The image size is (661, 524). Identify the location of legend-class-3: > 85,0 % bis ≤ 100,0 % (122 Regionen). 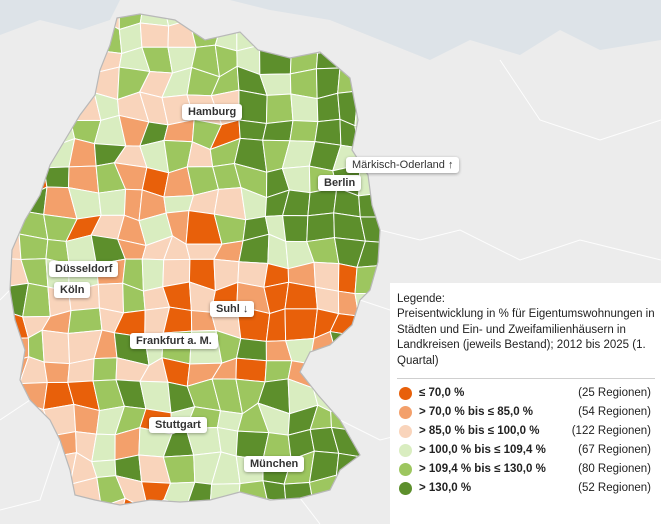
(526, 432).